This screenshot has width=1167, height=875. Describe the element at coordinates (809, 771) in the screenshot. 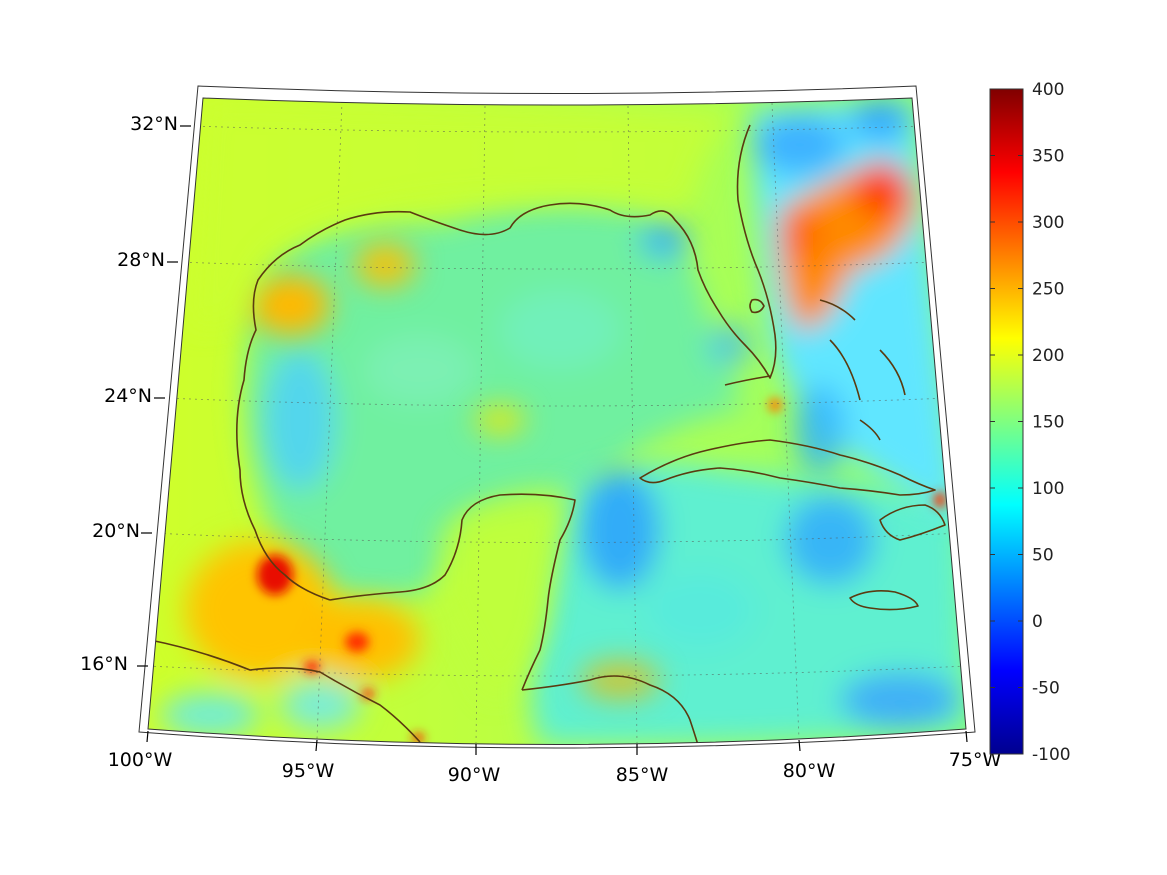

I see `lon-label-80W: 80°W` at that location.